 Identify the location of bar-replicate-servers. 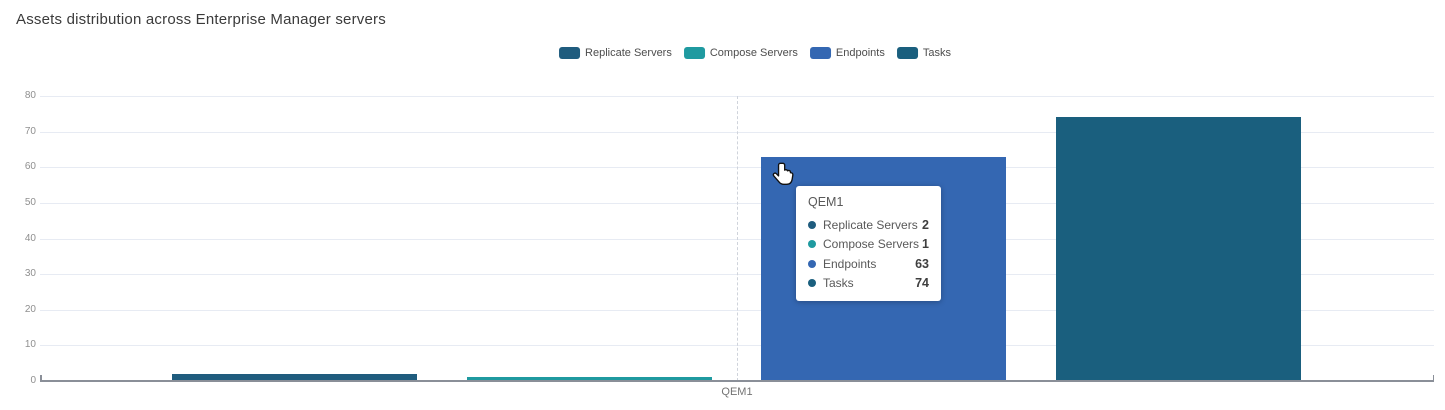
(294, 377).